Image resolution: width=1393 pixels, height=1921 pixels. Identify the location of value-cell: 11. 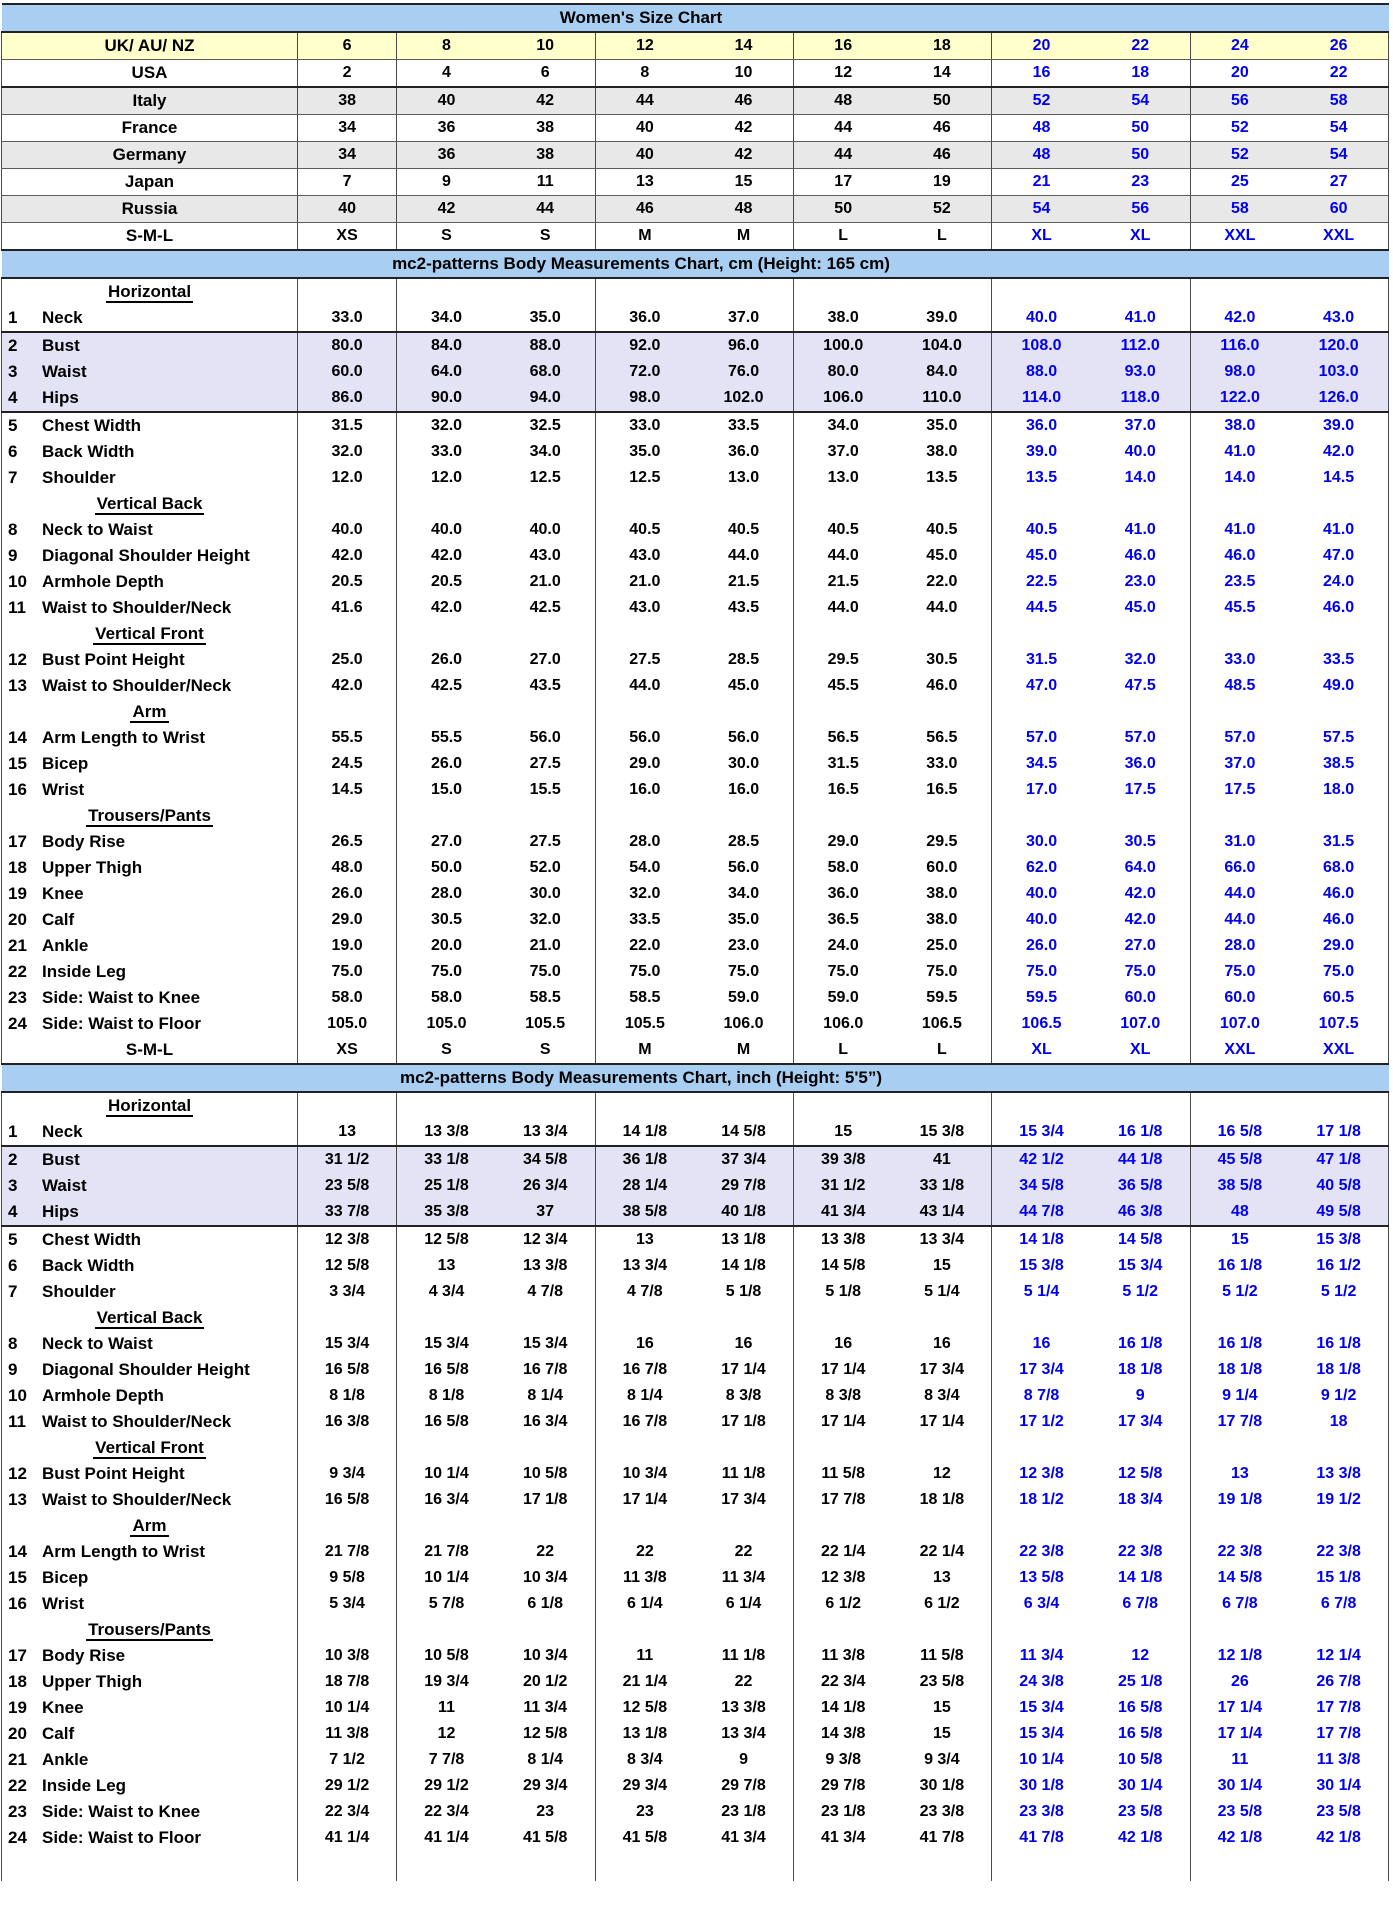
(644, 1656).